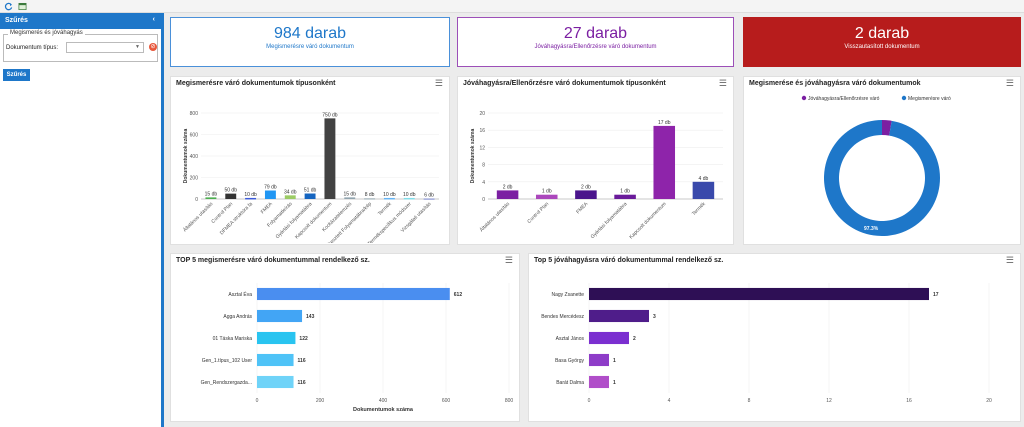 The width and height of the screenshot is (1024, 427). I want to click on doc-type-select: ▼, so click(105, 47).